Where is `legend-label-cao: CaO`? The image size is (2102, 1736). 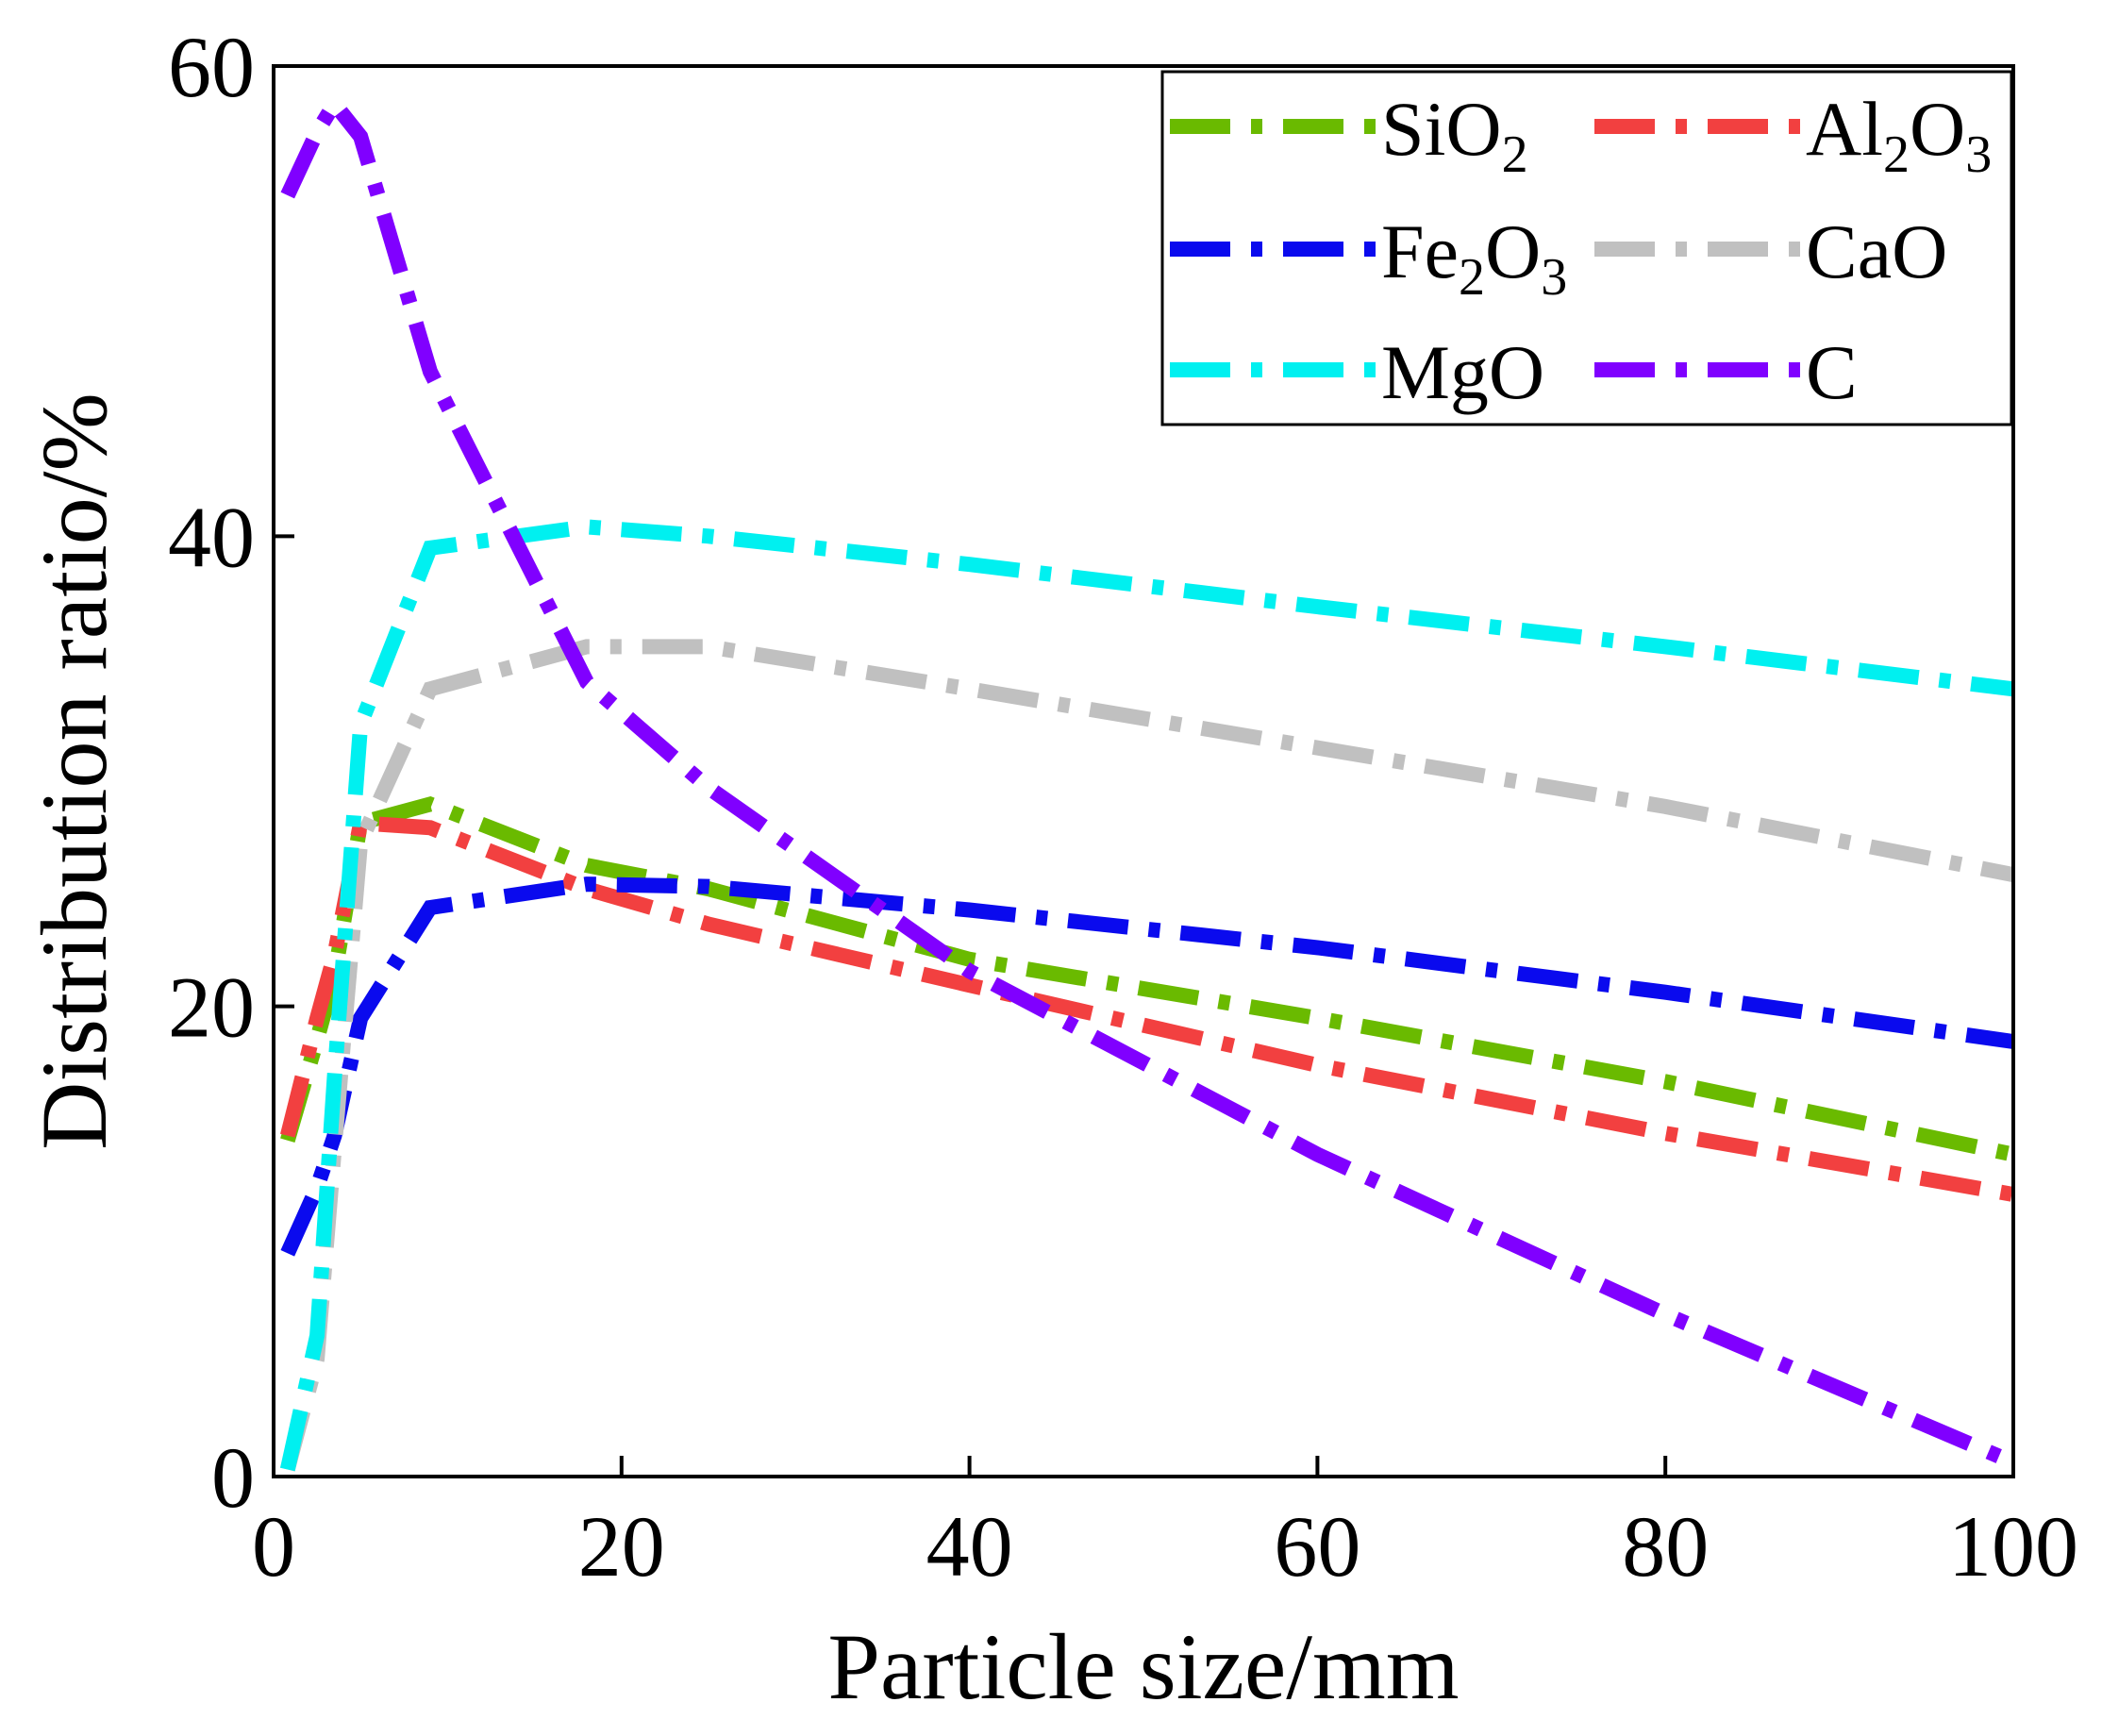
legend-label-cao: CaO is located at coordinates (1876, 251).